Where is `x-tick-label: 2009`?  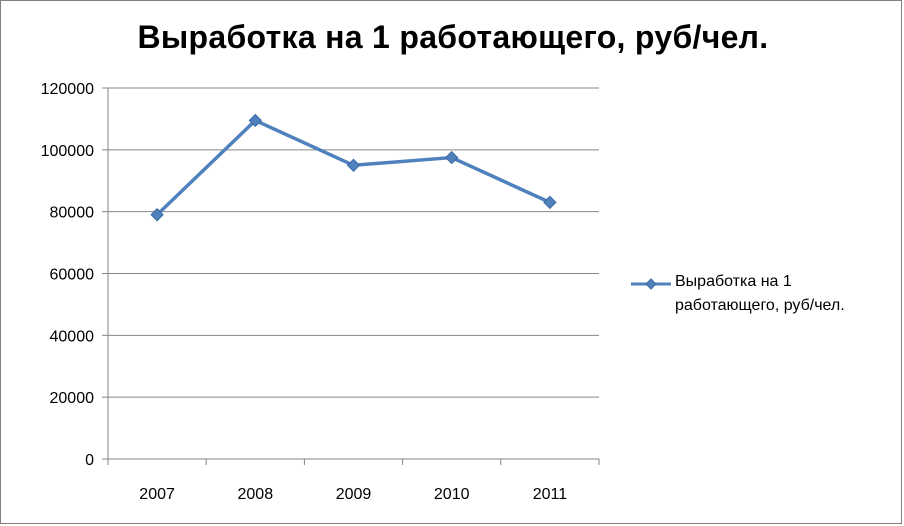 x-tick-label: 2009 is located at coordinates (354, 494).